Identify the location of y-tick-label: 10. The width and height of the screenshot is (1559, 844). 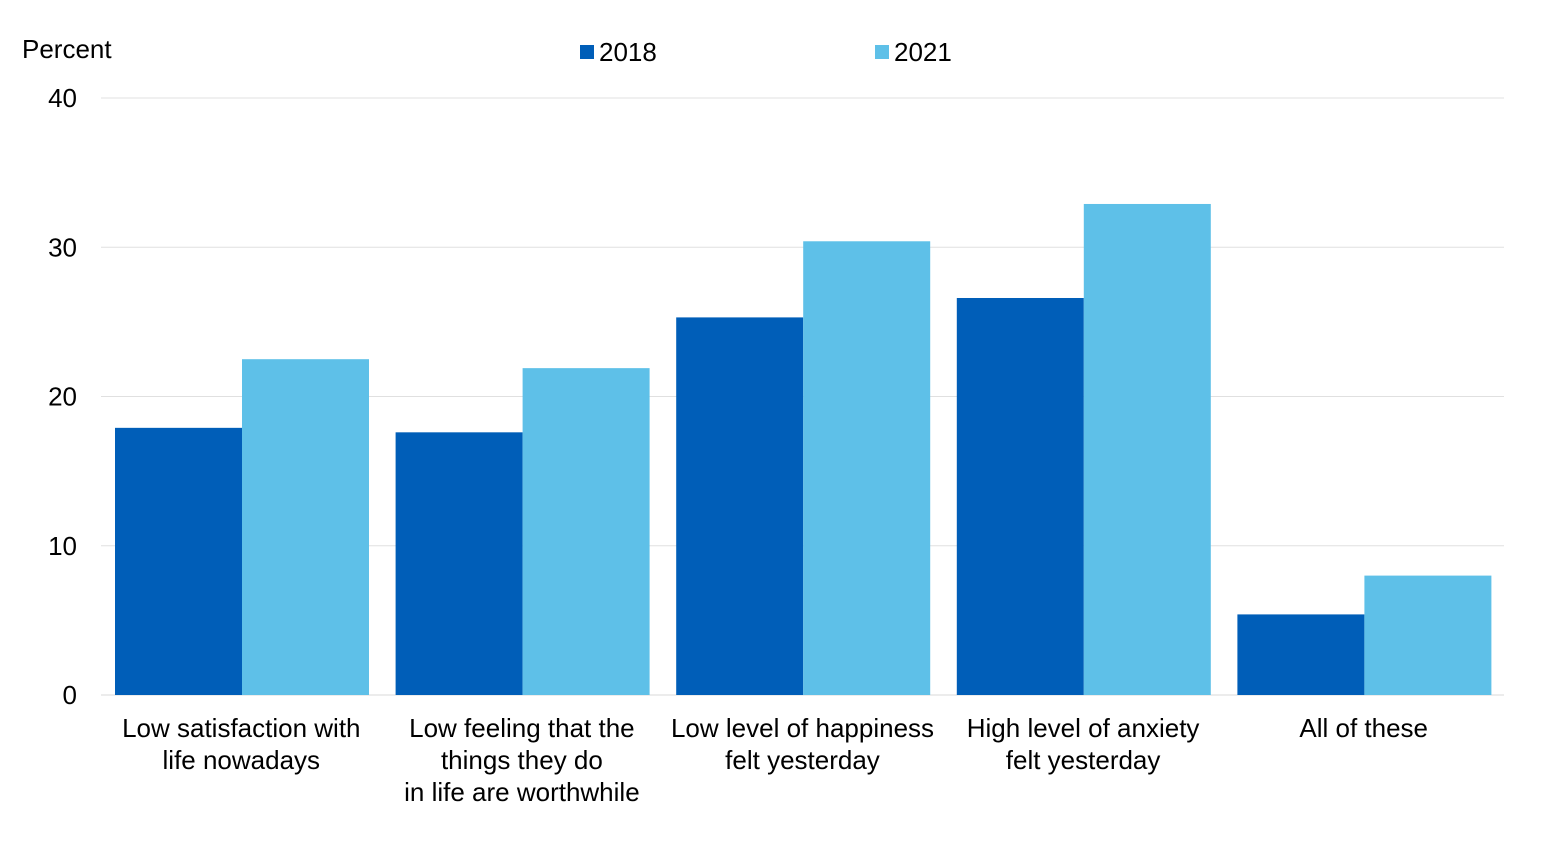
(62, 546).